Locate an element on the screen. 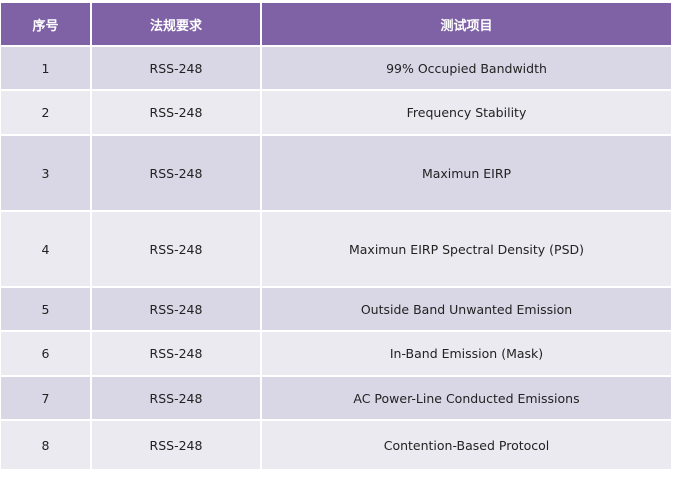 Image resolution: width=674 pixels, height=479 pixels. cell-test-item: 99% Occupied Bandwidth is located at coordinates (466, 69).